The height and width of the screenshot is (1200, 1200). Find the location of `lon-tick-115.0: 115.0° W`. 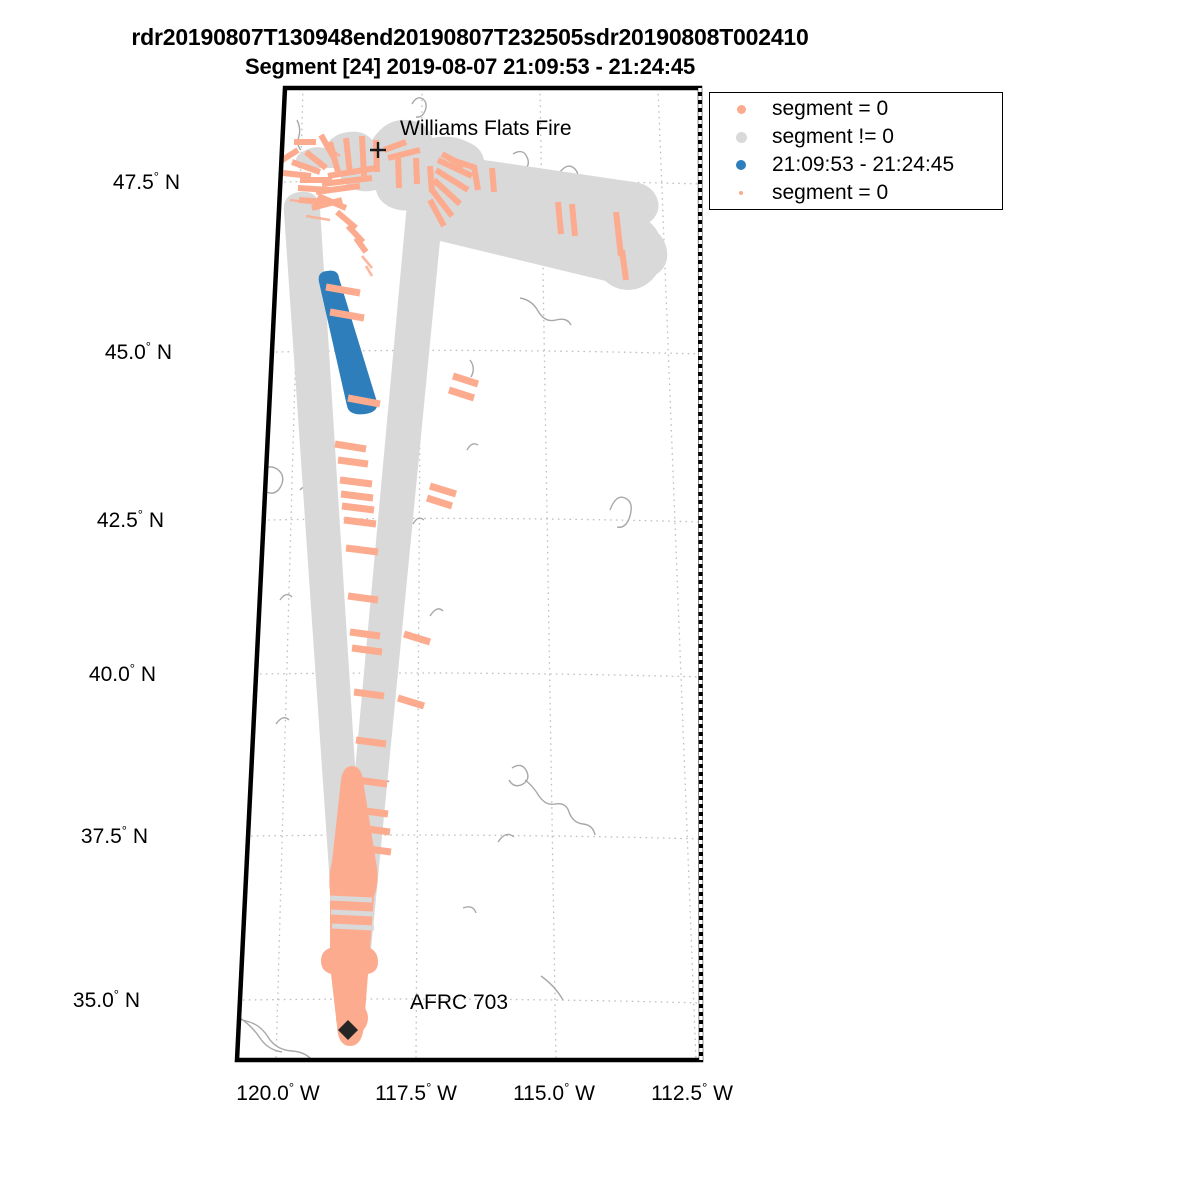

lon-tick-115.0: 115.0° W is located at coordinates (554, 1092).